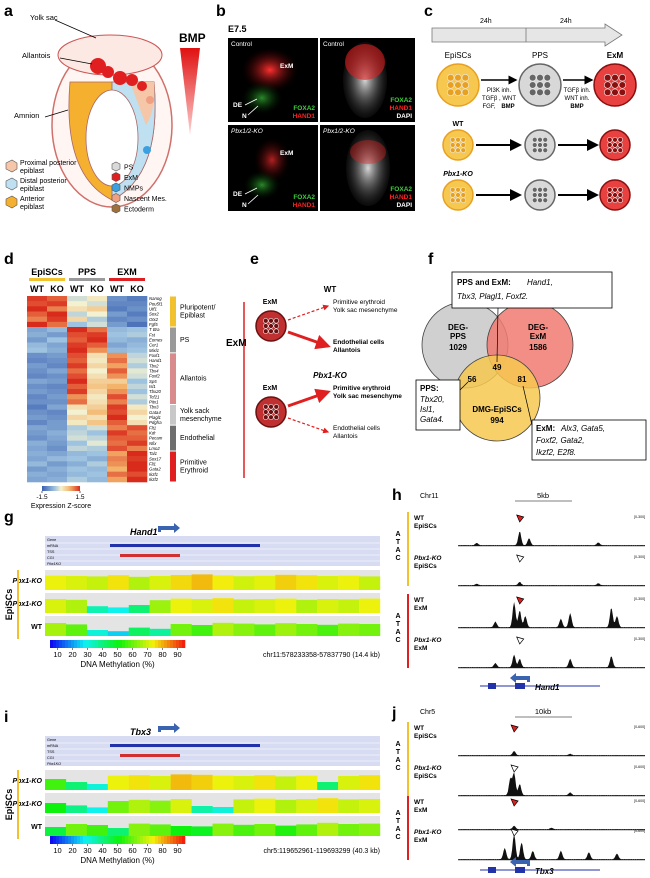 The height and width of the screenshot is (878, 650). I want to click on category-label: mesenchyme, so click(201, 419).